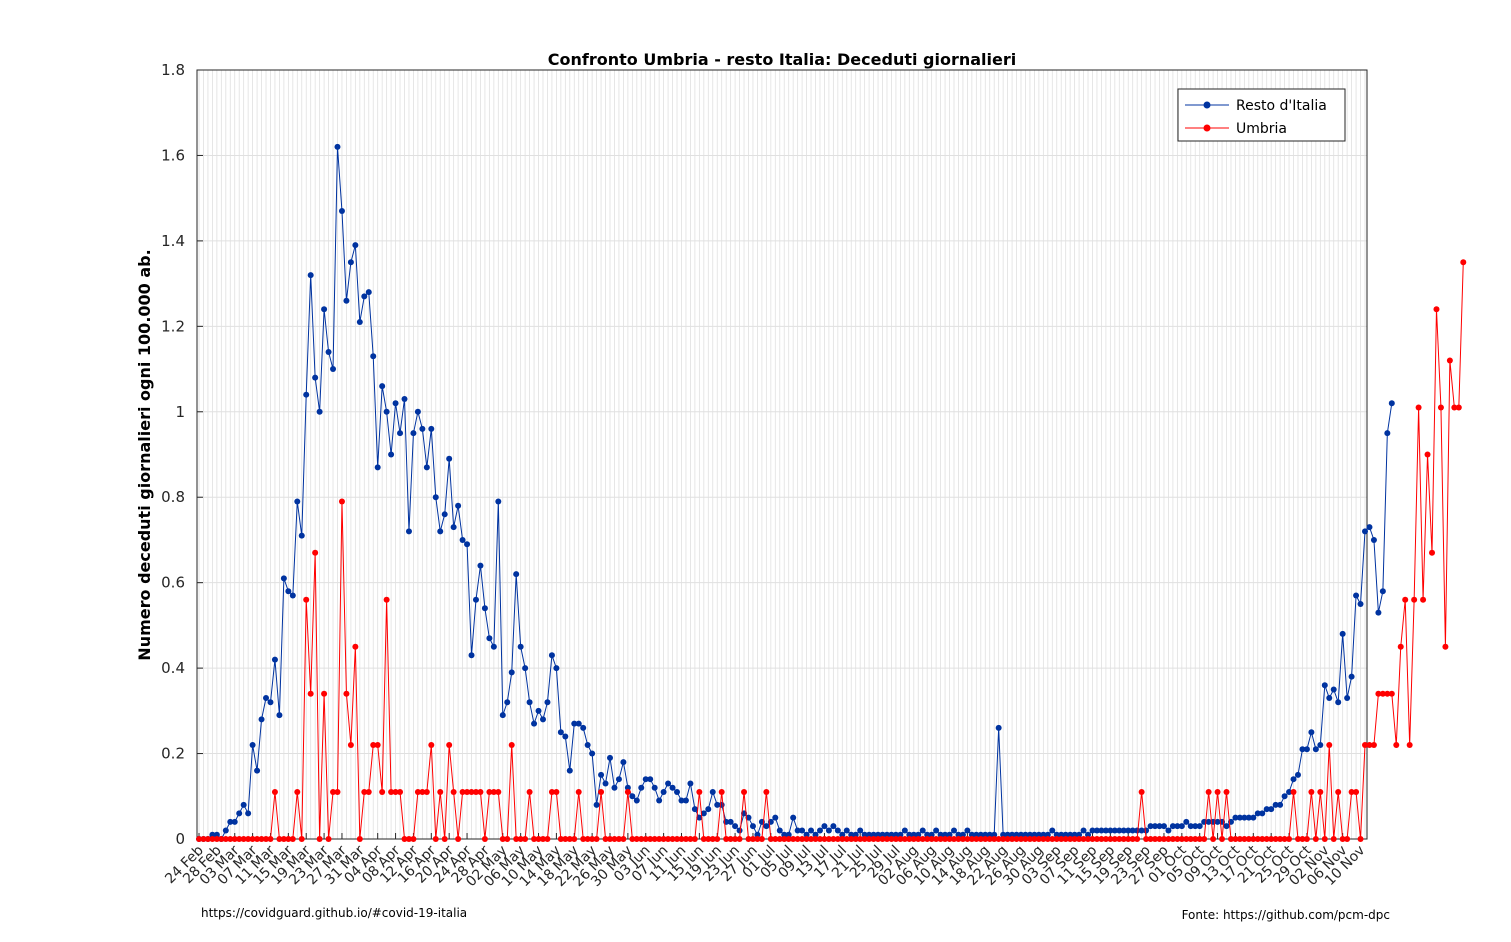 Image resolution: width=1511 pixels, height=942 pixels. What do you see at coordinates (1261, 129) in the screenshot?
I see `legend-label-umbria: Umbria` at bounding box center [1261, 129].